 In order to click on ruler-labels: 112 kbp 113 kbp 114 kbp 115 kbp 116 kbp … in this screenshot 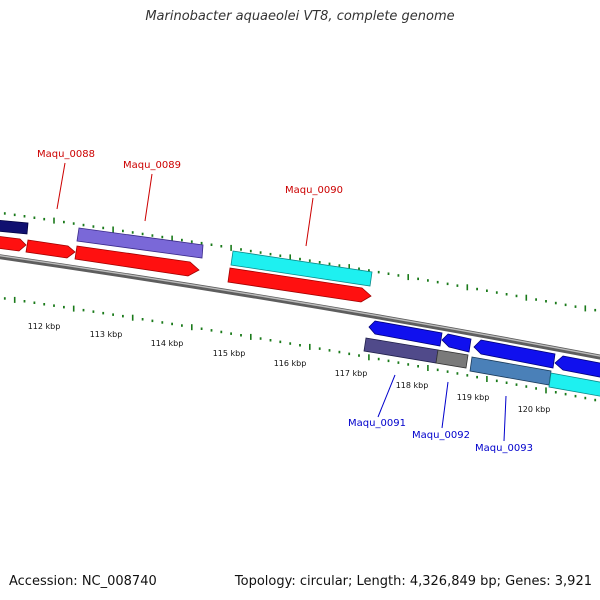, I will do `click(289, 368)`.